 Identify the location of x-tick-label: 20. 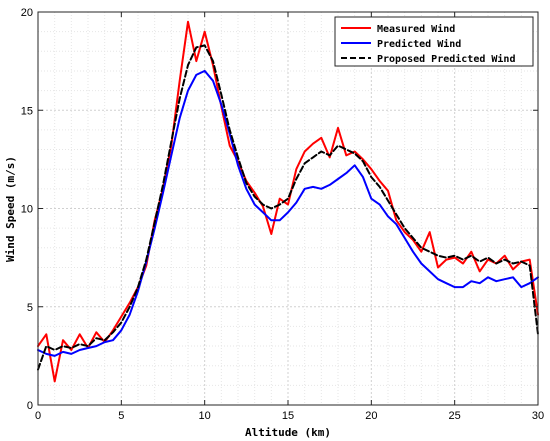
(371, 416).